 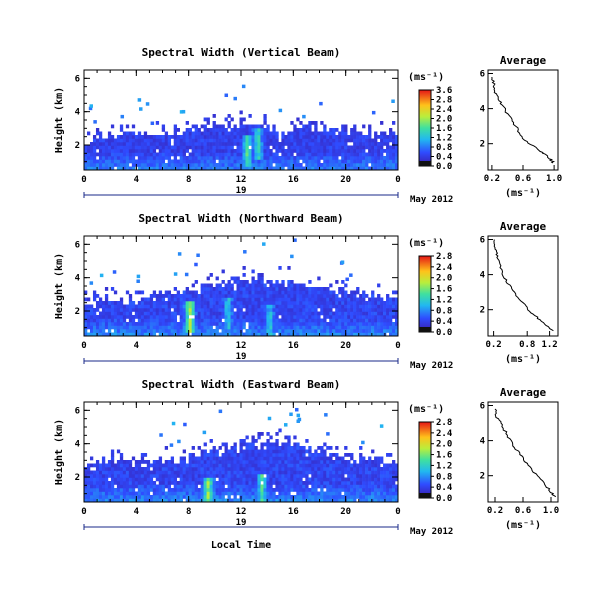 What do you see at coordinates (77, 478) in the screenshot?
I see `y-tick-label: 2` at bounding box center [77, 478].